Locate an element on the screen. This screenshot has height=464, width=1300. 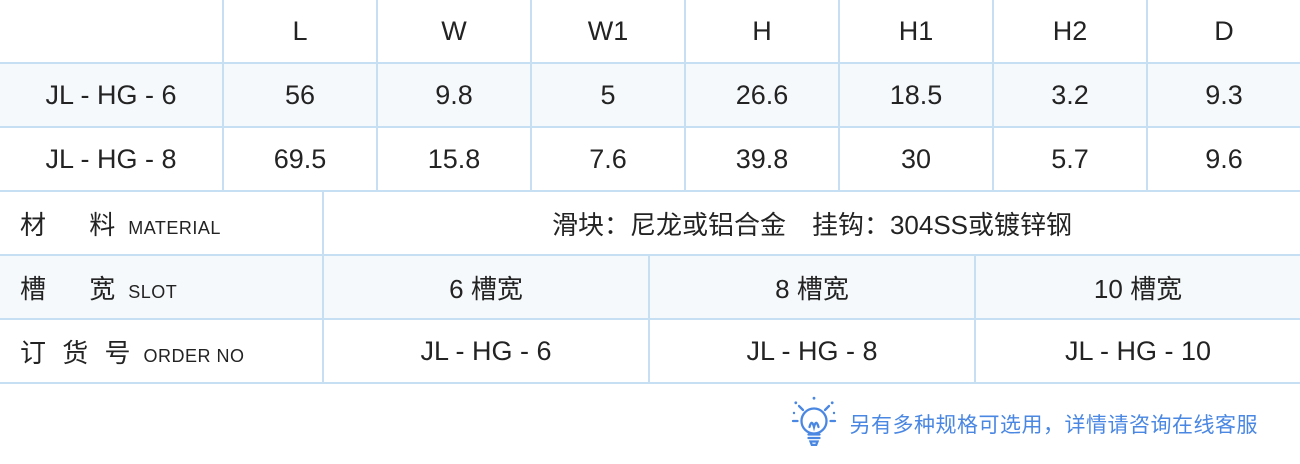
material-label-cn: 材 料 is located at coordinates (68, 224).